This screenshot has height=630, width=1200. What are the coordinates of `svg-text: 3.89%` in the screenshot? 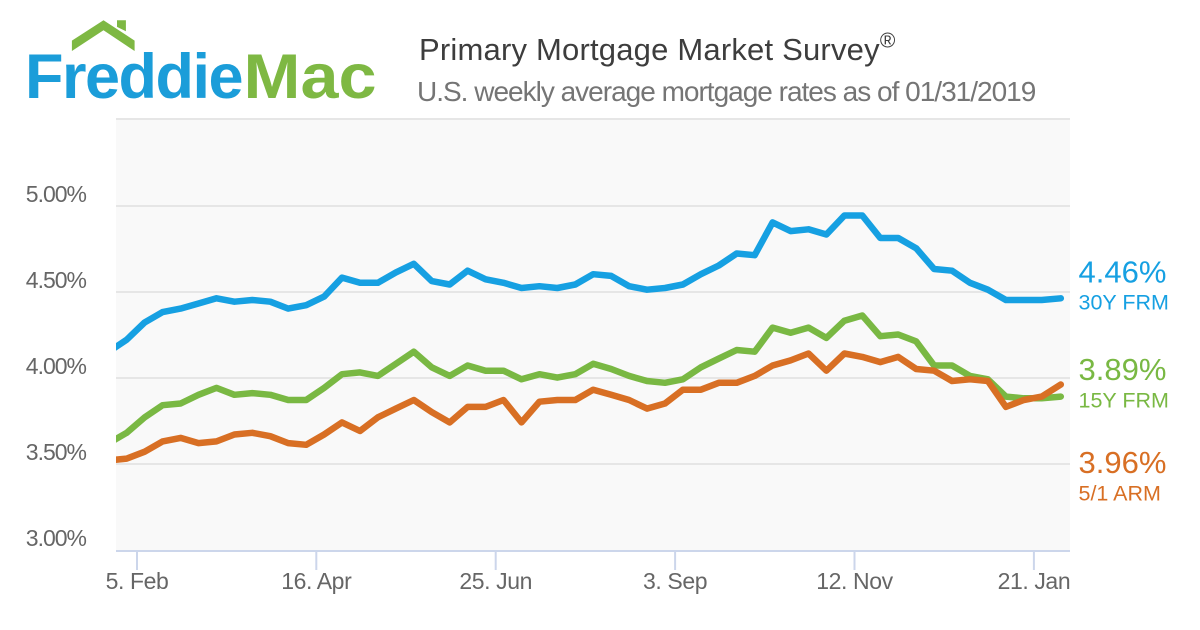 It's located at (1123, 369).